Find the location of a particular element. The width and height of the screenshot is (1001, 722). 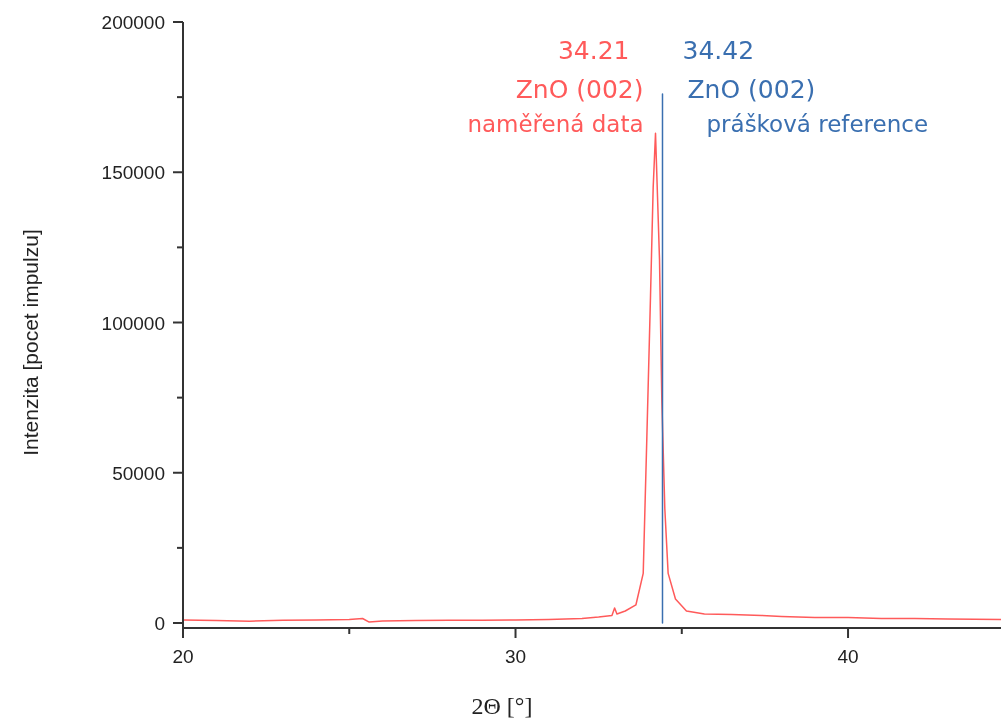

y-tick-label: 50000 is located at coordinates (138, 473).